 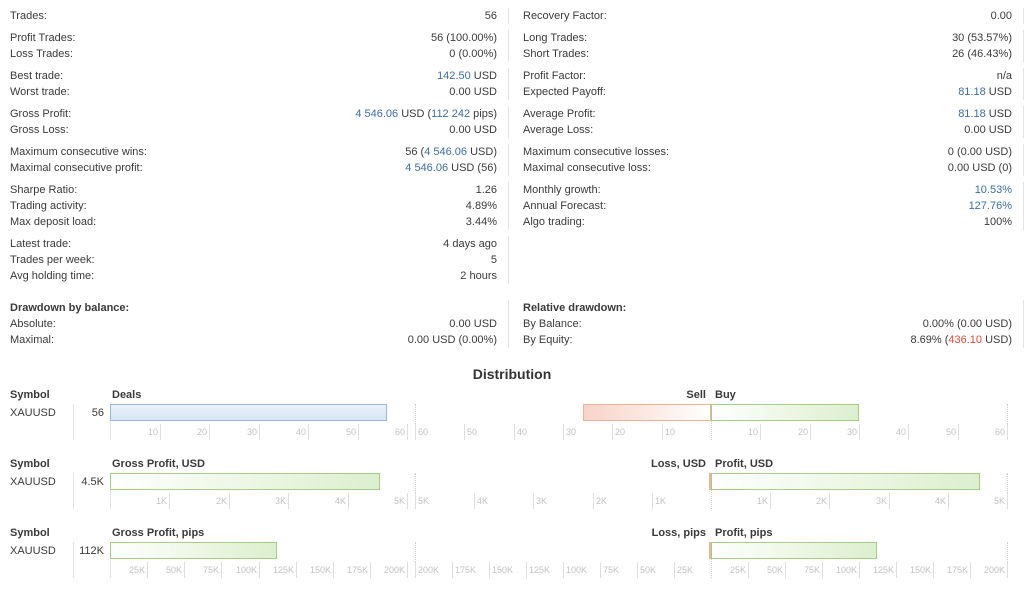 What do you see at coordinates (767, 114) in the screenshot?
I see `stat-row-average-profit: Average Profit: 81.18 USD` at bounding box center [767, 114].